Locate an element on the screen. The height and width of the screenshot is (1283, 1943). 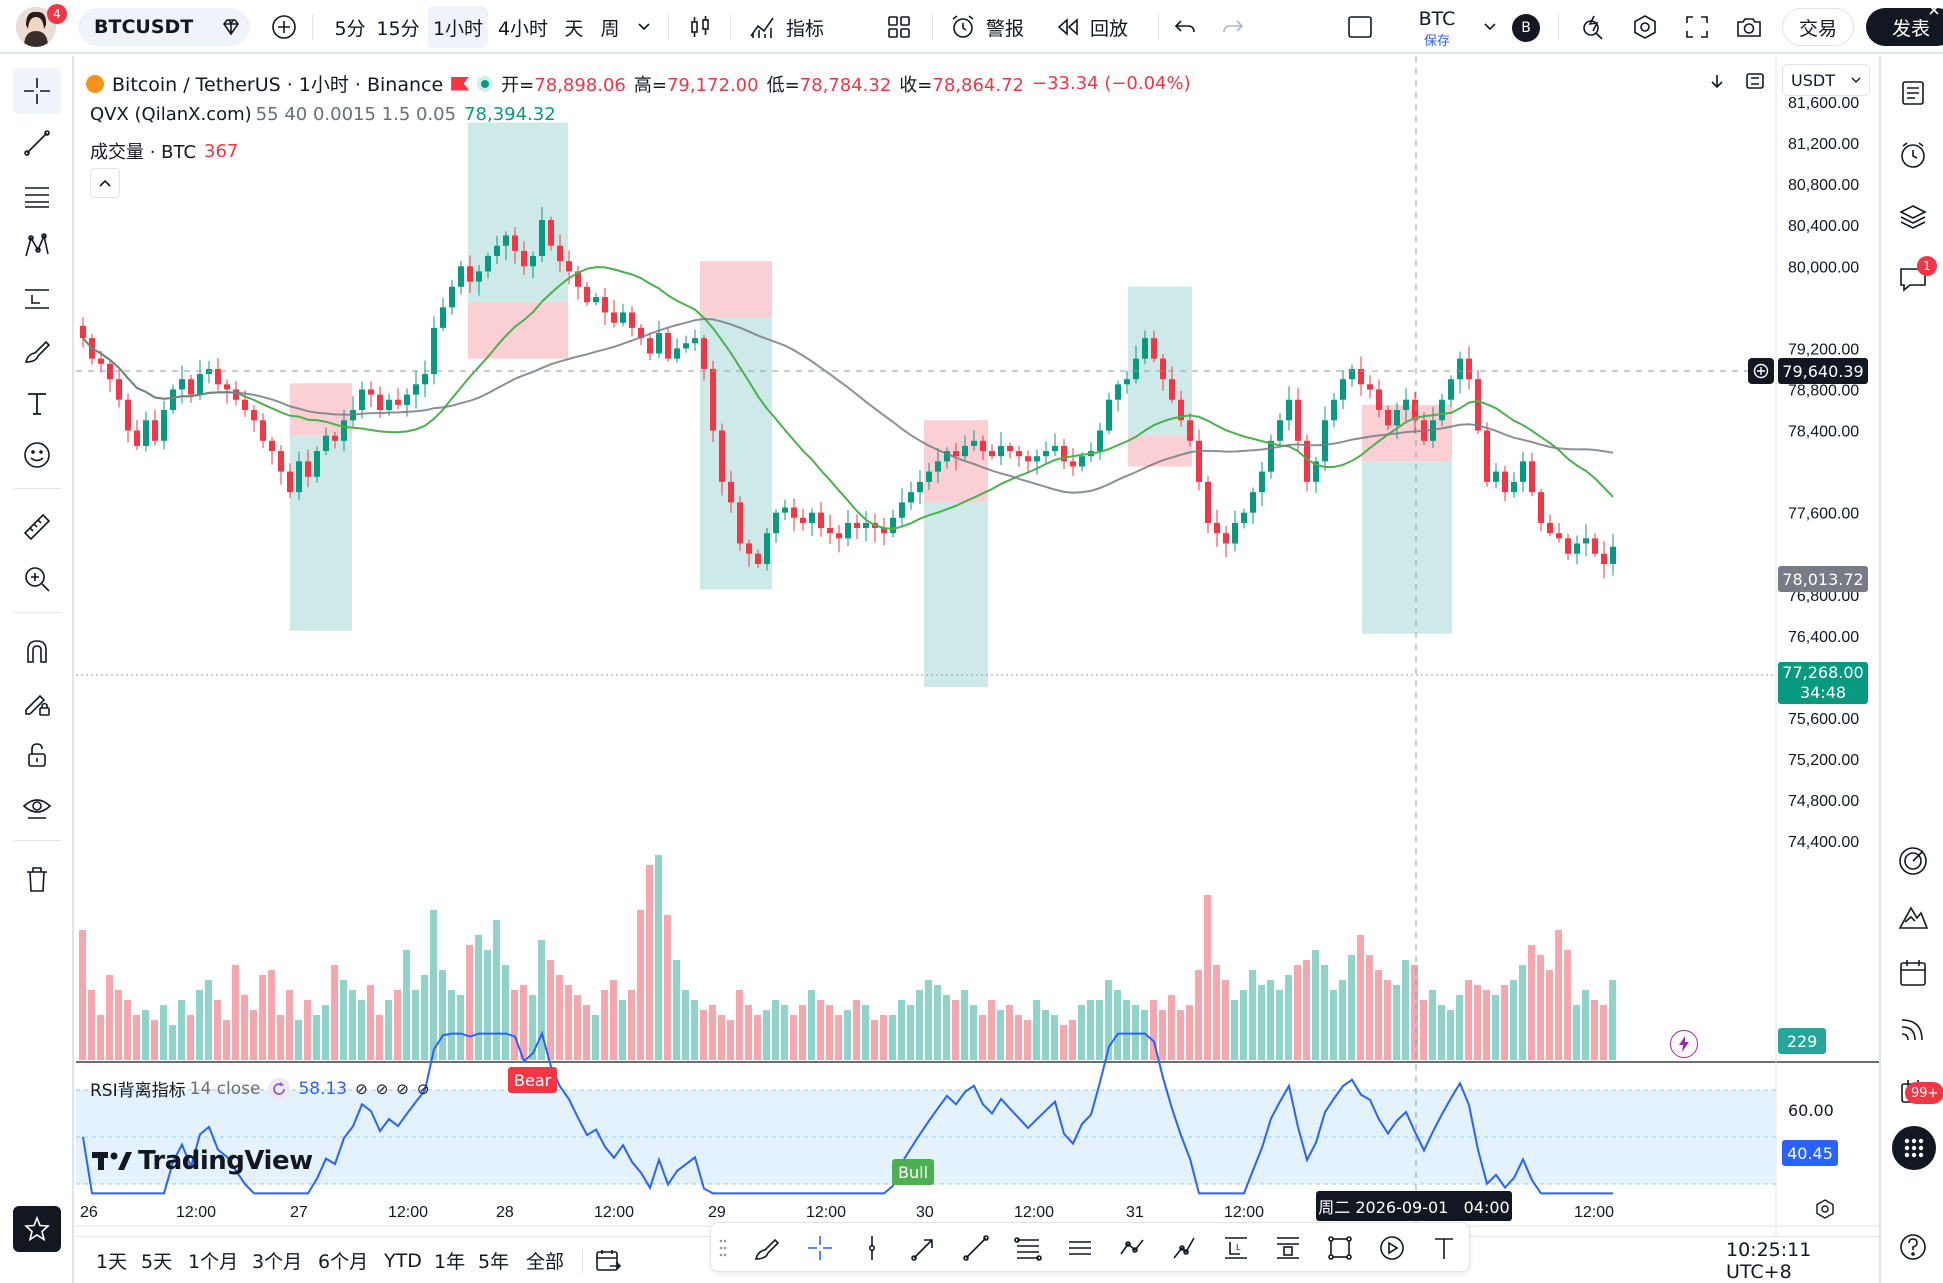
range-6m: 6个月 is located at coordinates (343, 1262).